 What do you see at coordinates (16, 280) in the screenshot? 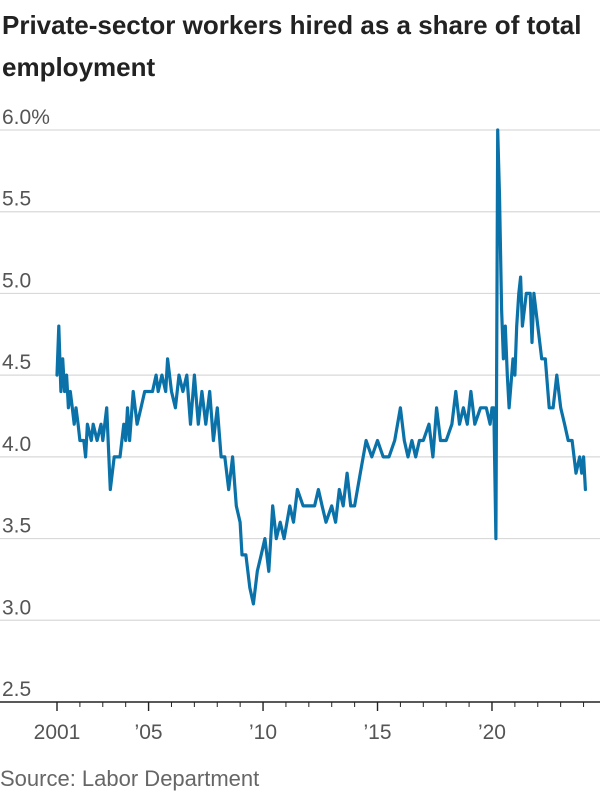
I see `y-tick-label: 5.0` at bounding box center [16, 280].